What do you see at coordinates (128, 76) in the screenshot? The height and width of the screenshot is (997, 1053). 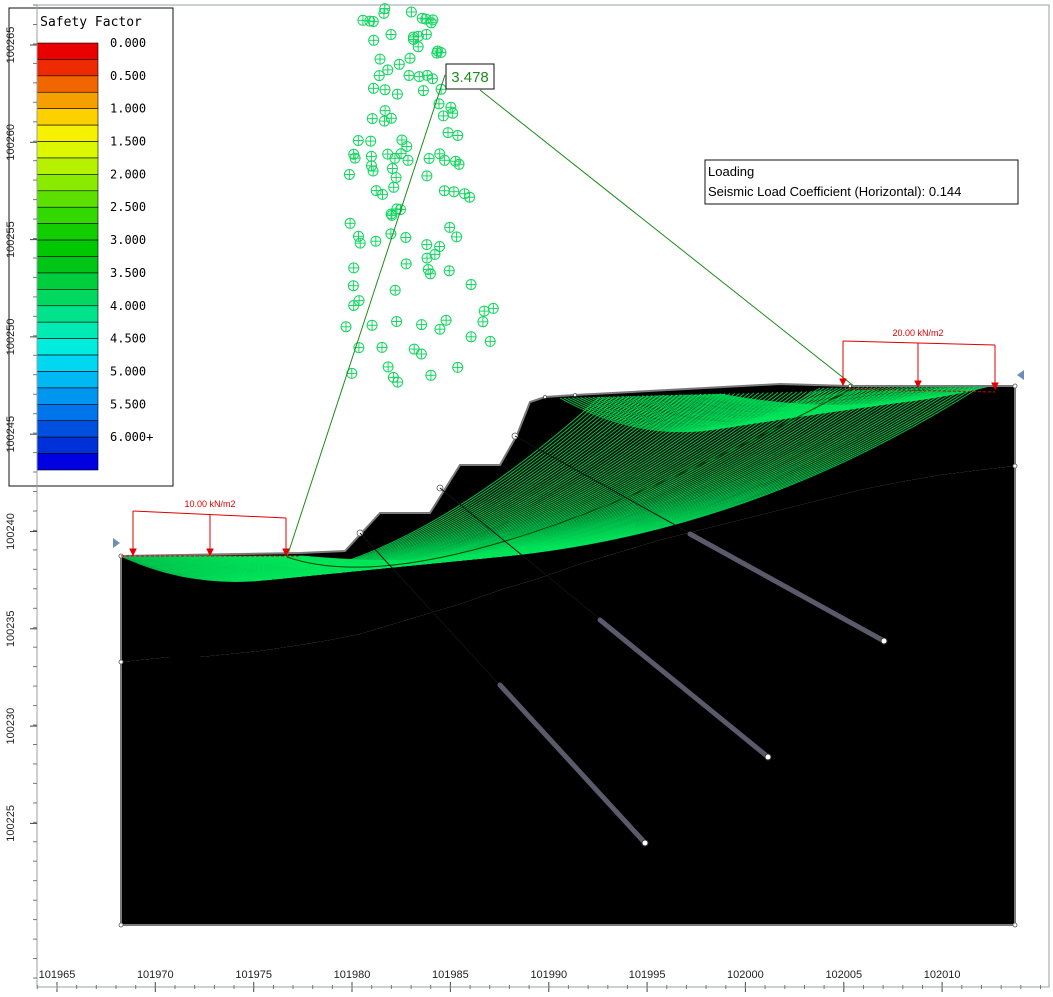 I see `legend-label: 0.500` at bounding box center [128, 76].